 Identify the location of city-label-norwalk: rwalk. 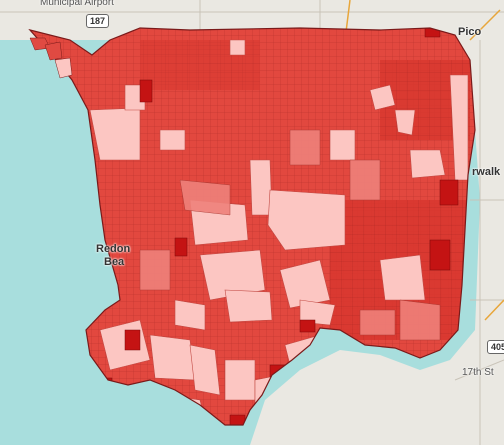
(486, 172).